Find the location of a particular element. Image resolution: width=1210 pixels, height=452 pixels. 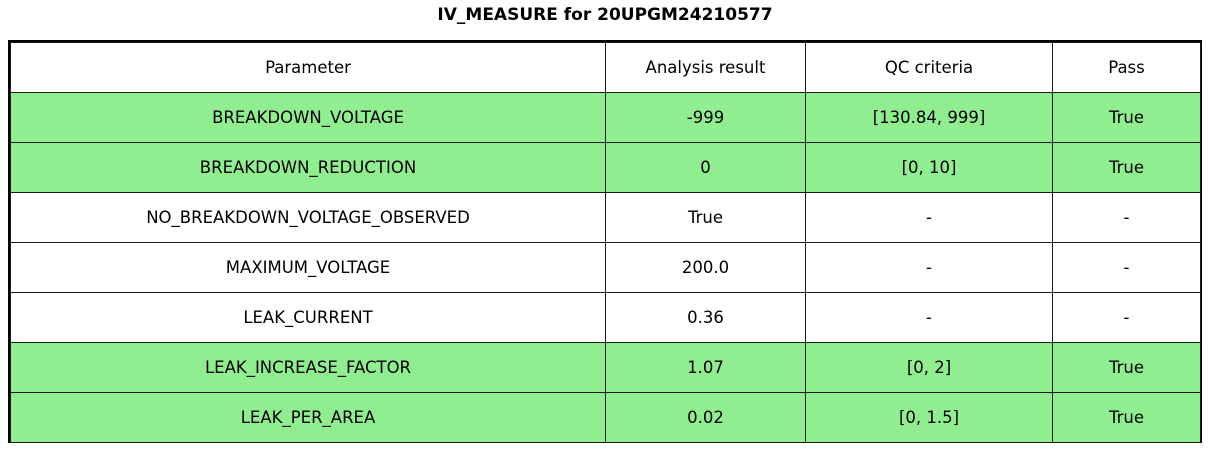

table-row: BREAKDOWN_REDUCTION 0 [0, 10] True is located at coordinates (605, 167).